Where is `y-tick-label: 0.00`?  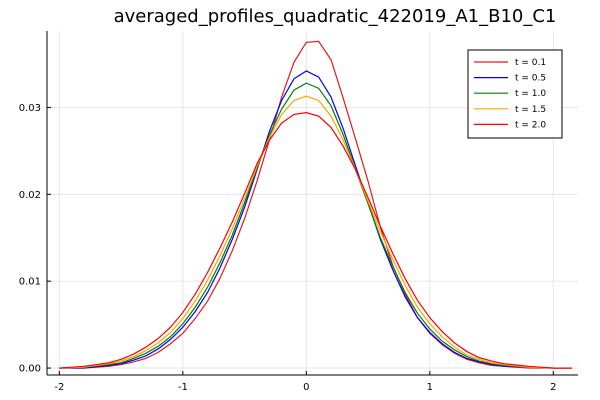
y-tick-label: 0.00 is located at coordinates (30, 369).